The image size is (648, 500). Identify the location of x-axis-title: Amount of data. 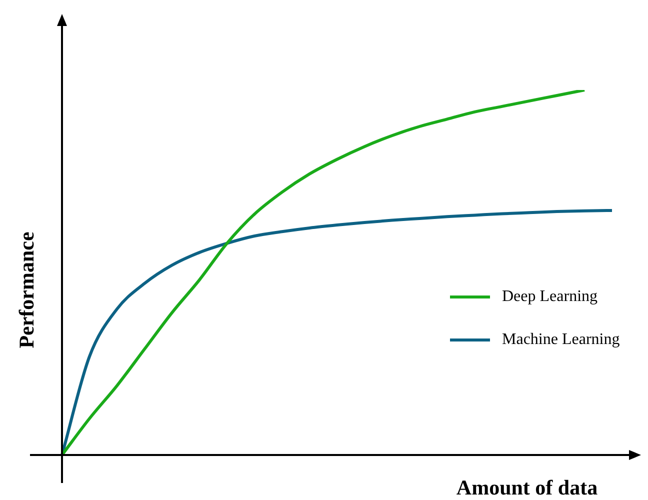
(527, 487).